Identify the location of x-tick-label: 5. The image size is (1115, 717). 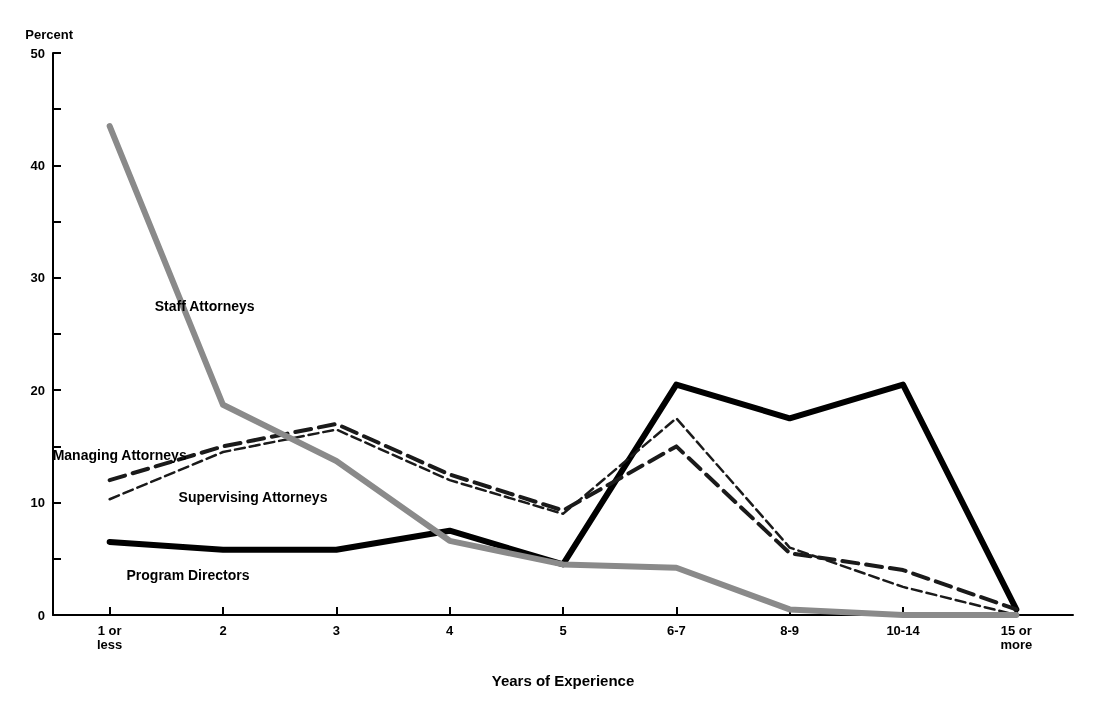
(563, 630).